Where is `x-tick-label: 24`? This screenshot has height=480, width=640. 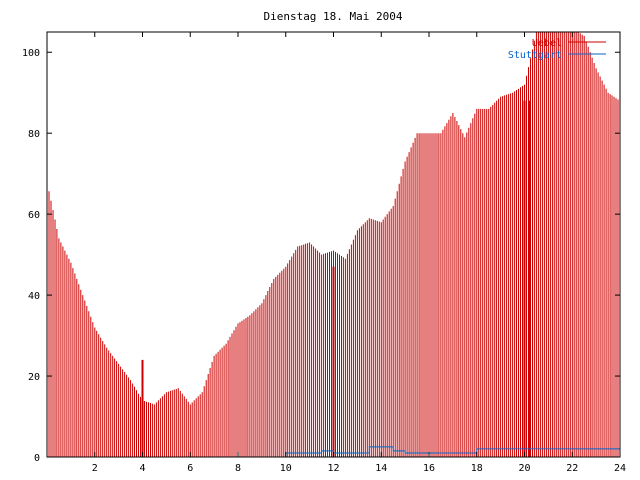
x-tick-label: 24 is located at coordinates (620, 468).